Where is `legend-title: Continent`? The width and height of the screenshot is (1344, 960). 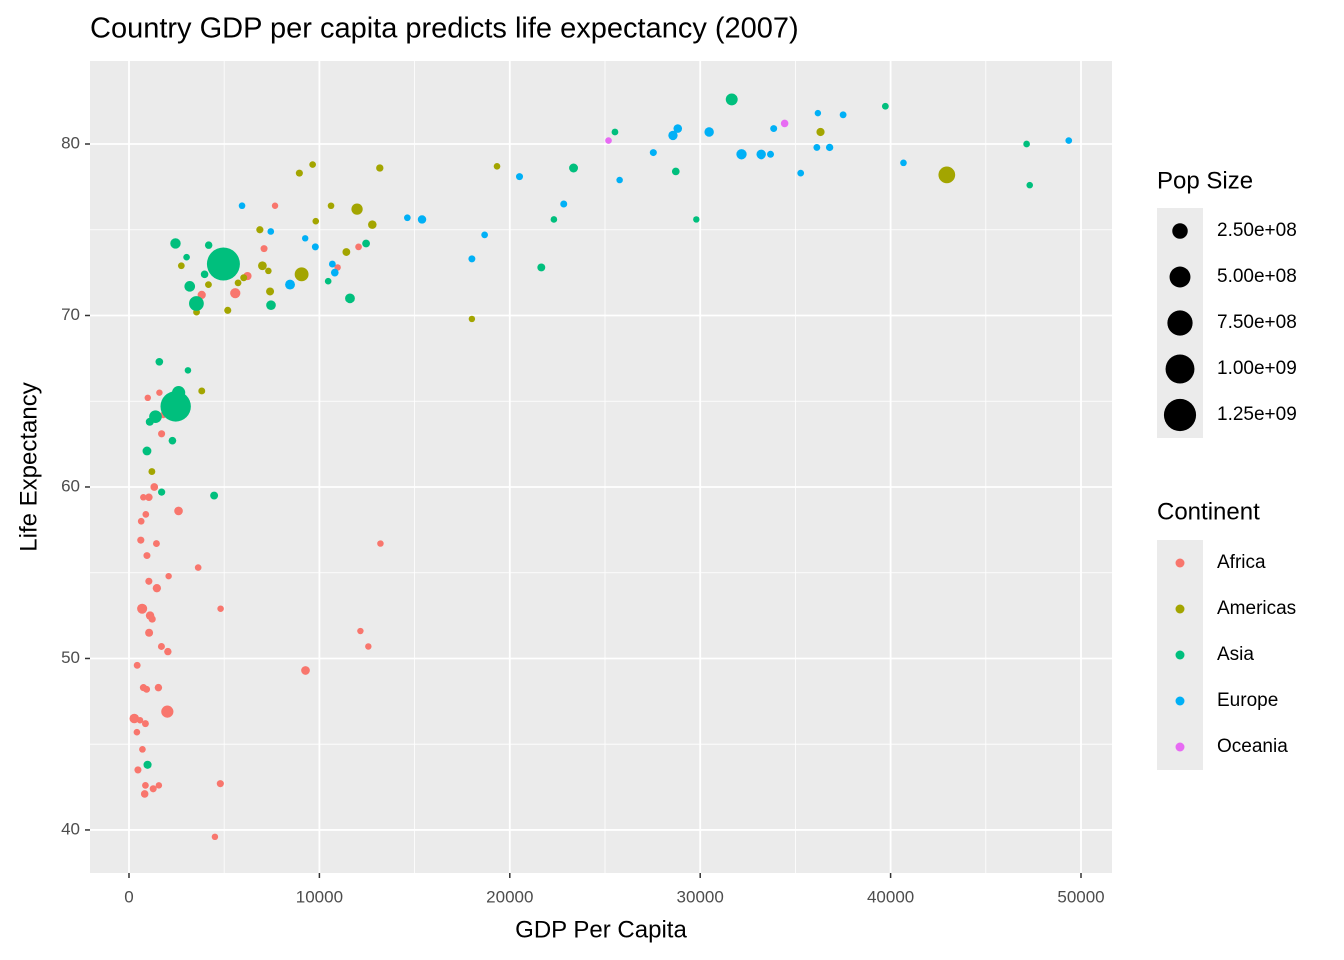 legend-title: Continent is located at coordinates (1208, 511).